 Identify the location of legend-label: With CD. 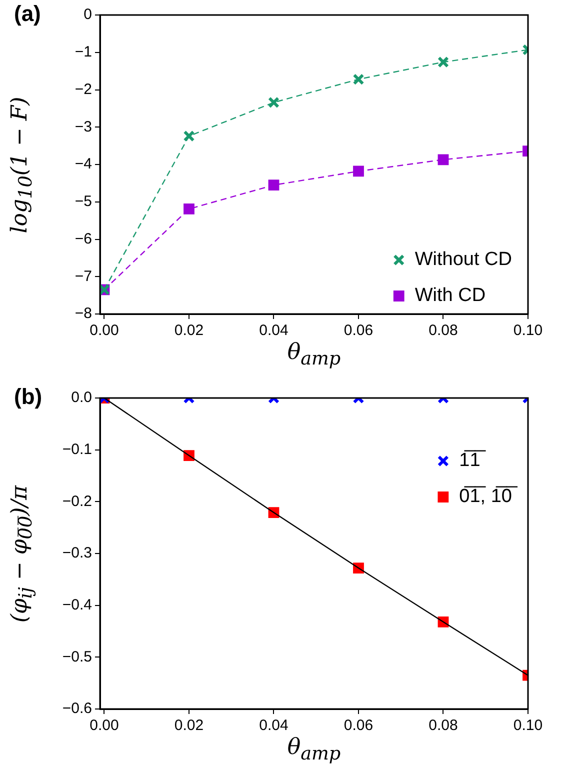
(450, 295).